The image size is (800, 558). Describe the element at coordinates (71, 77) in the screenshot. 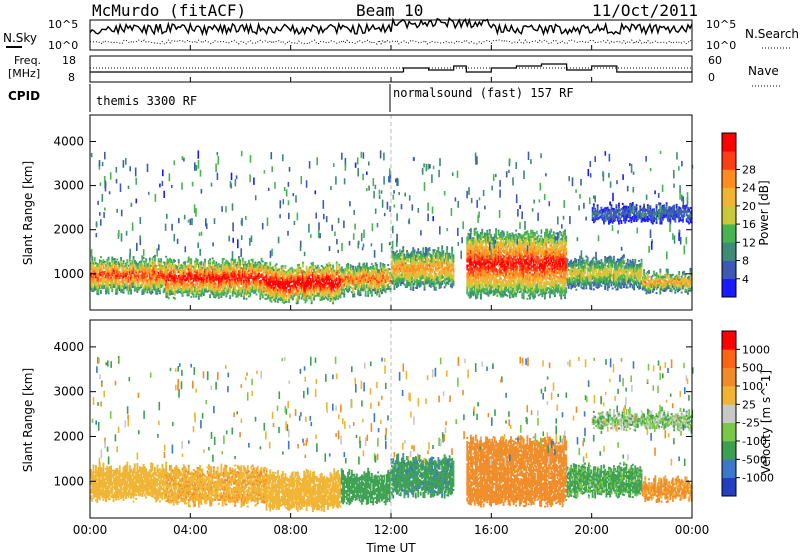

I see `freq-tick-bottom: 8` at that location.